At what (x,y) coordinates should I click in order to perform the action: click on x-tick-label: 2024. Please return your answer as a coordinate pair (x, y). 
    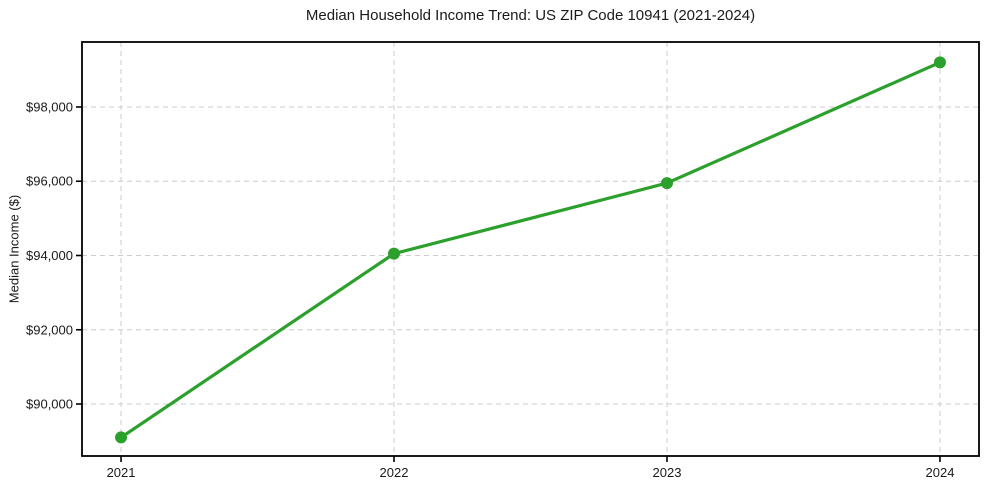
    Looking at the image, I should click on (940, 472).